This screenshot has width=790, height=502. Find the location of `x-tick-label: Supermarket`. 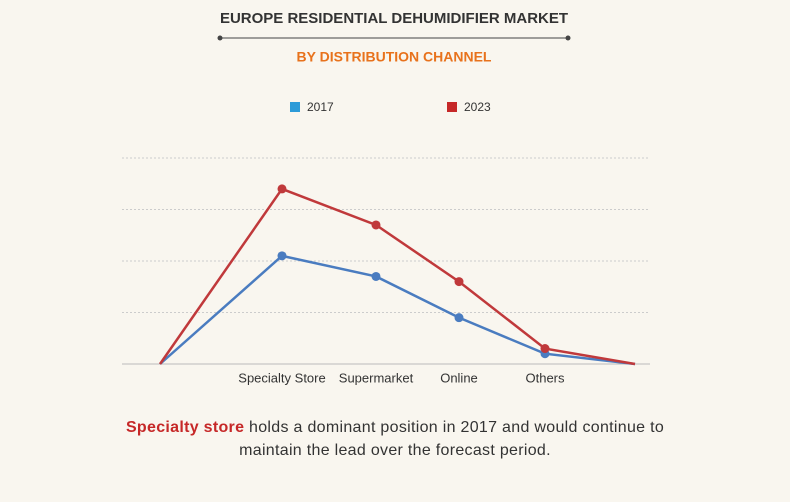

x-tick-label: Supermarket is located at coordinates (376, 377).